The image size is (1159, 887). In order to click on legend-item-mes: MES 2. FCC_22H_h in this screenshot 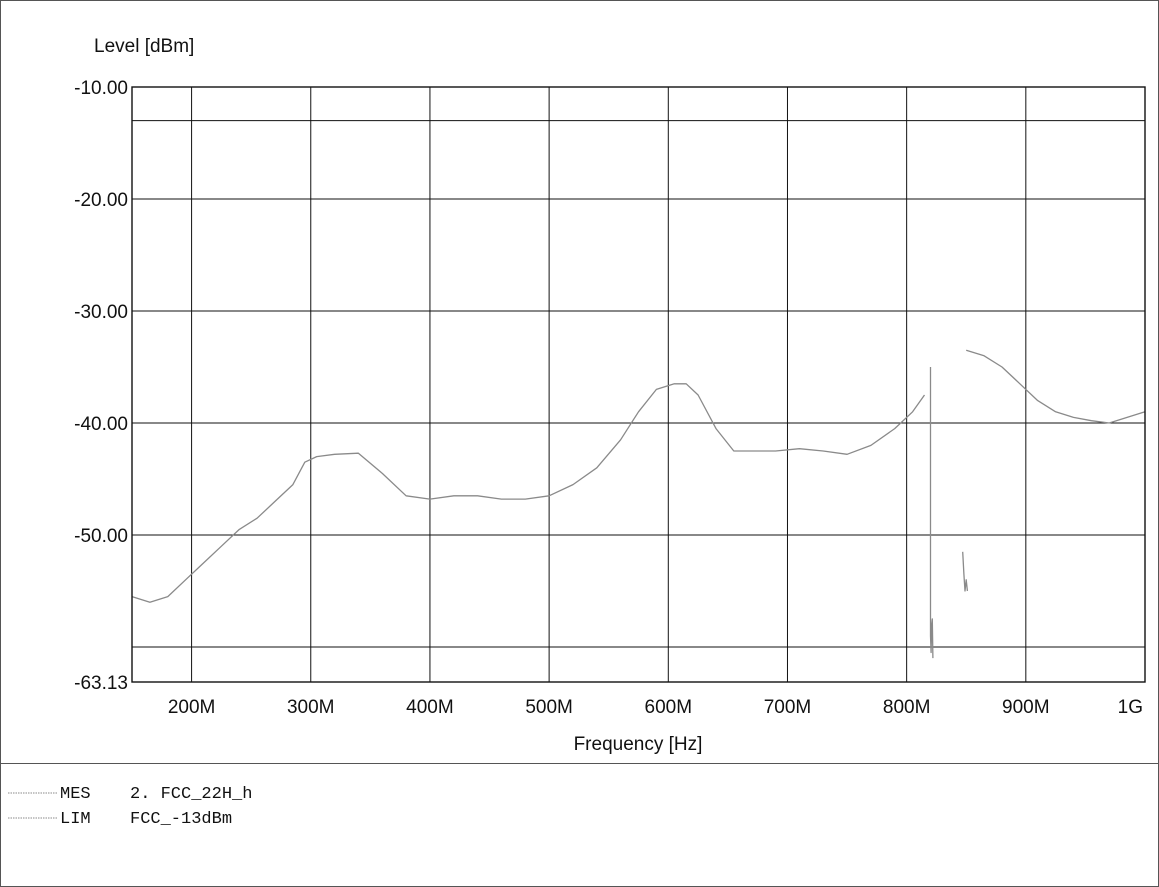, I will do `click(130, 794)`.